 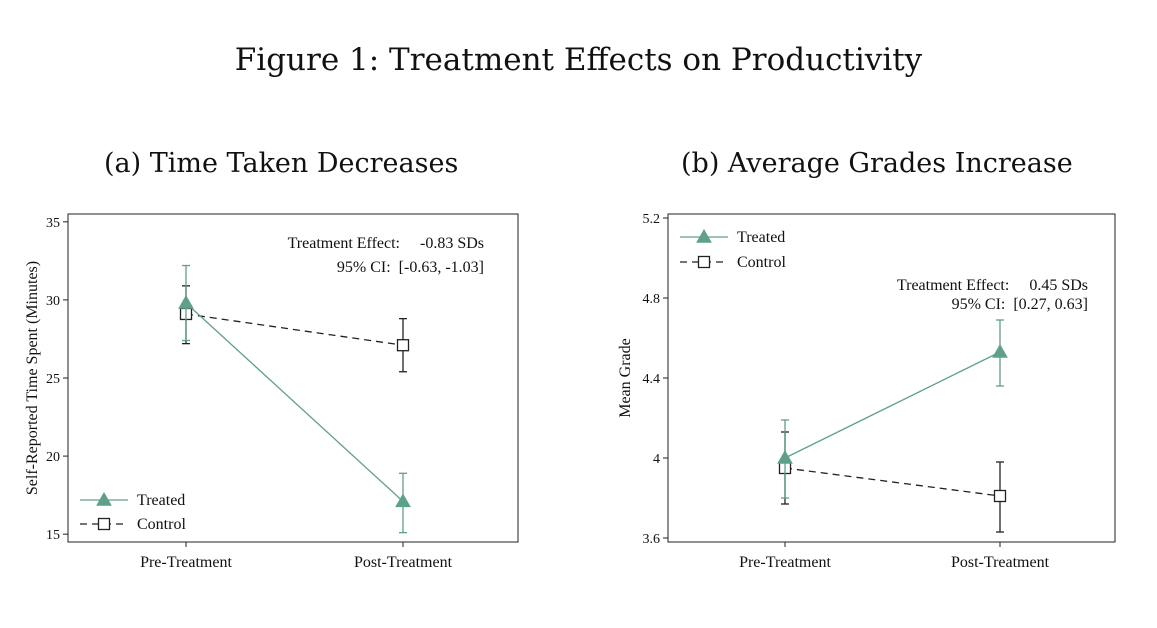 What do you see at coordinates (1000, 496) in the screenshot?
I see `panel-b-control-point` at bounding box center [1000, 496].